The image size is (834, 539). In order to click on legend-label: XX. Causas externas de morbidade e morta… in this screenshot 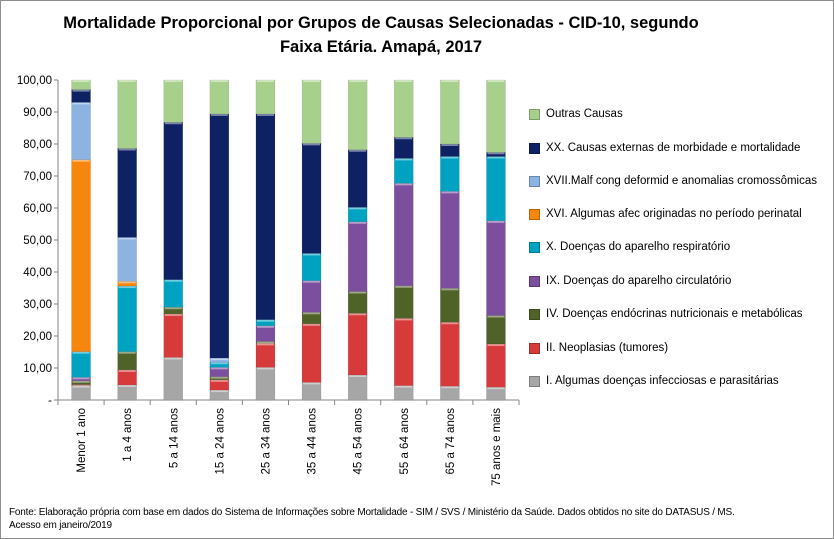, I will do `click(673, 148)`.